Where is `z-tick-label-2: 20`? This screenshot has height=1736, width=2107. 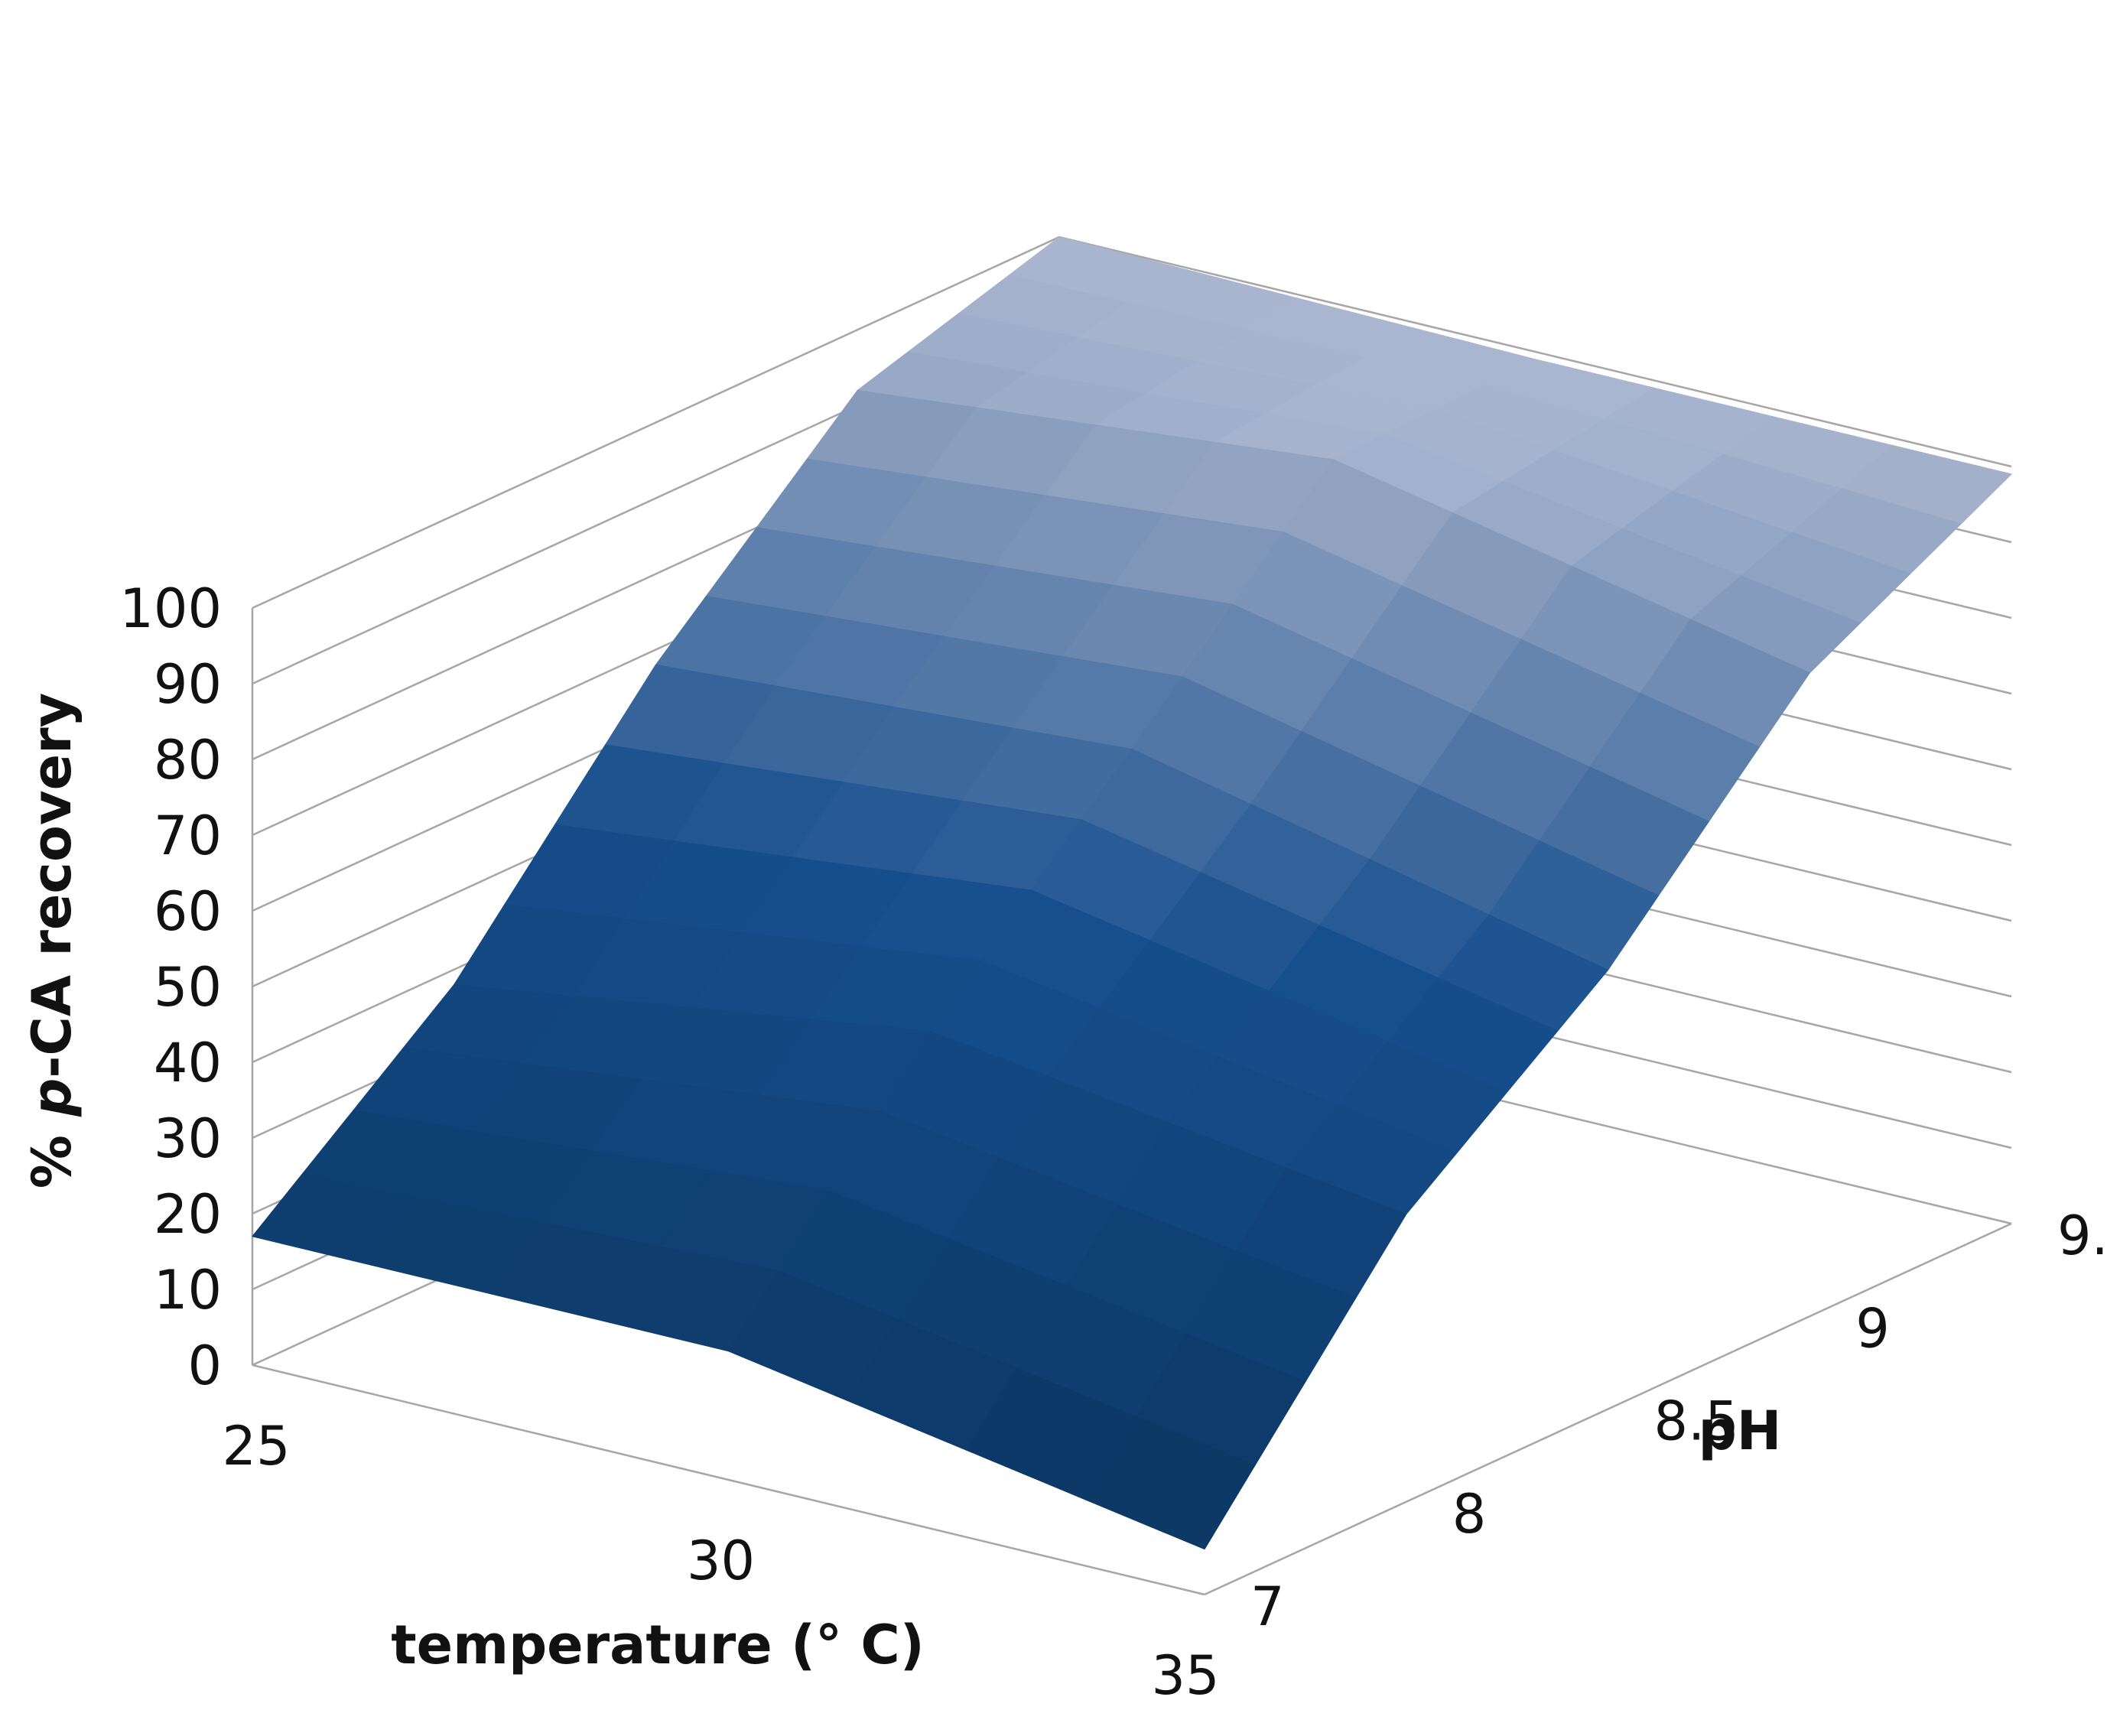 z-tick-label-2: 20 is located at coordinates (188, 1214).